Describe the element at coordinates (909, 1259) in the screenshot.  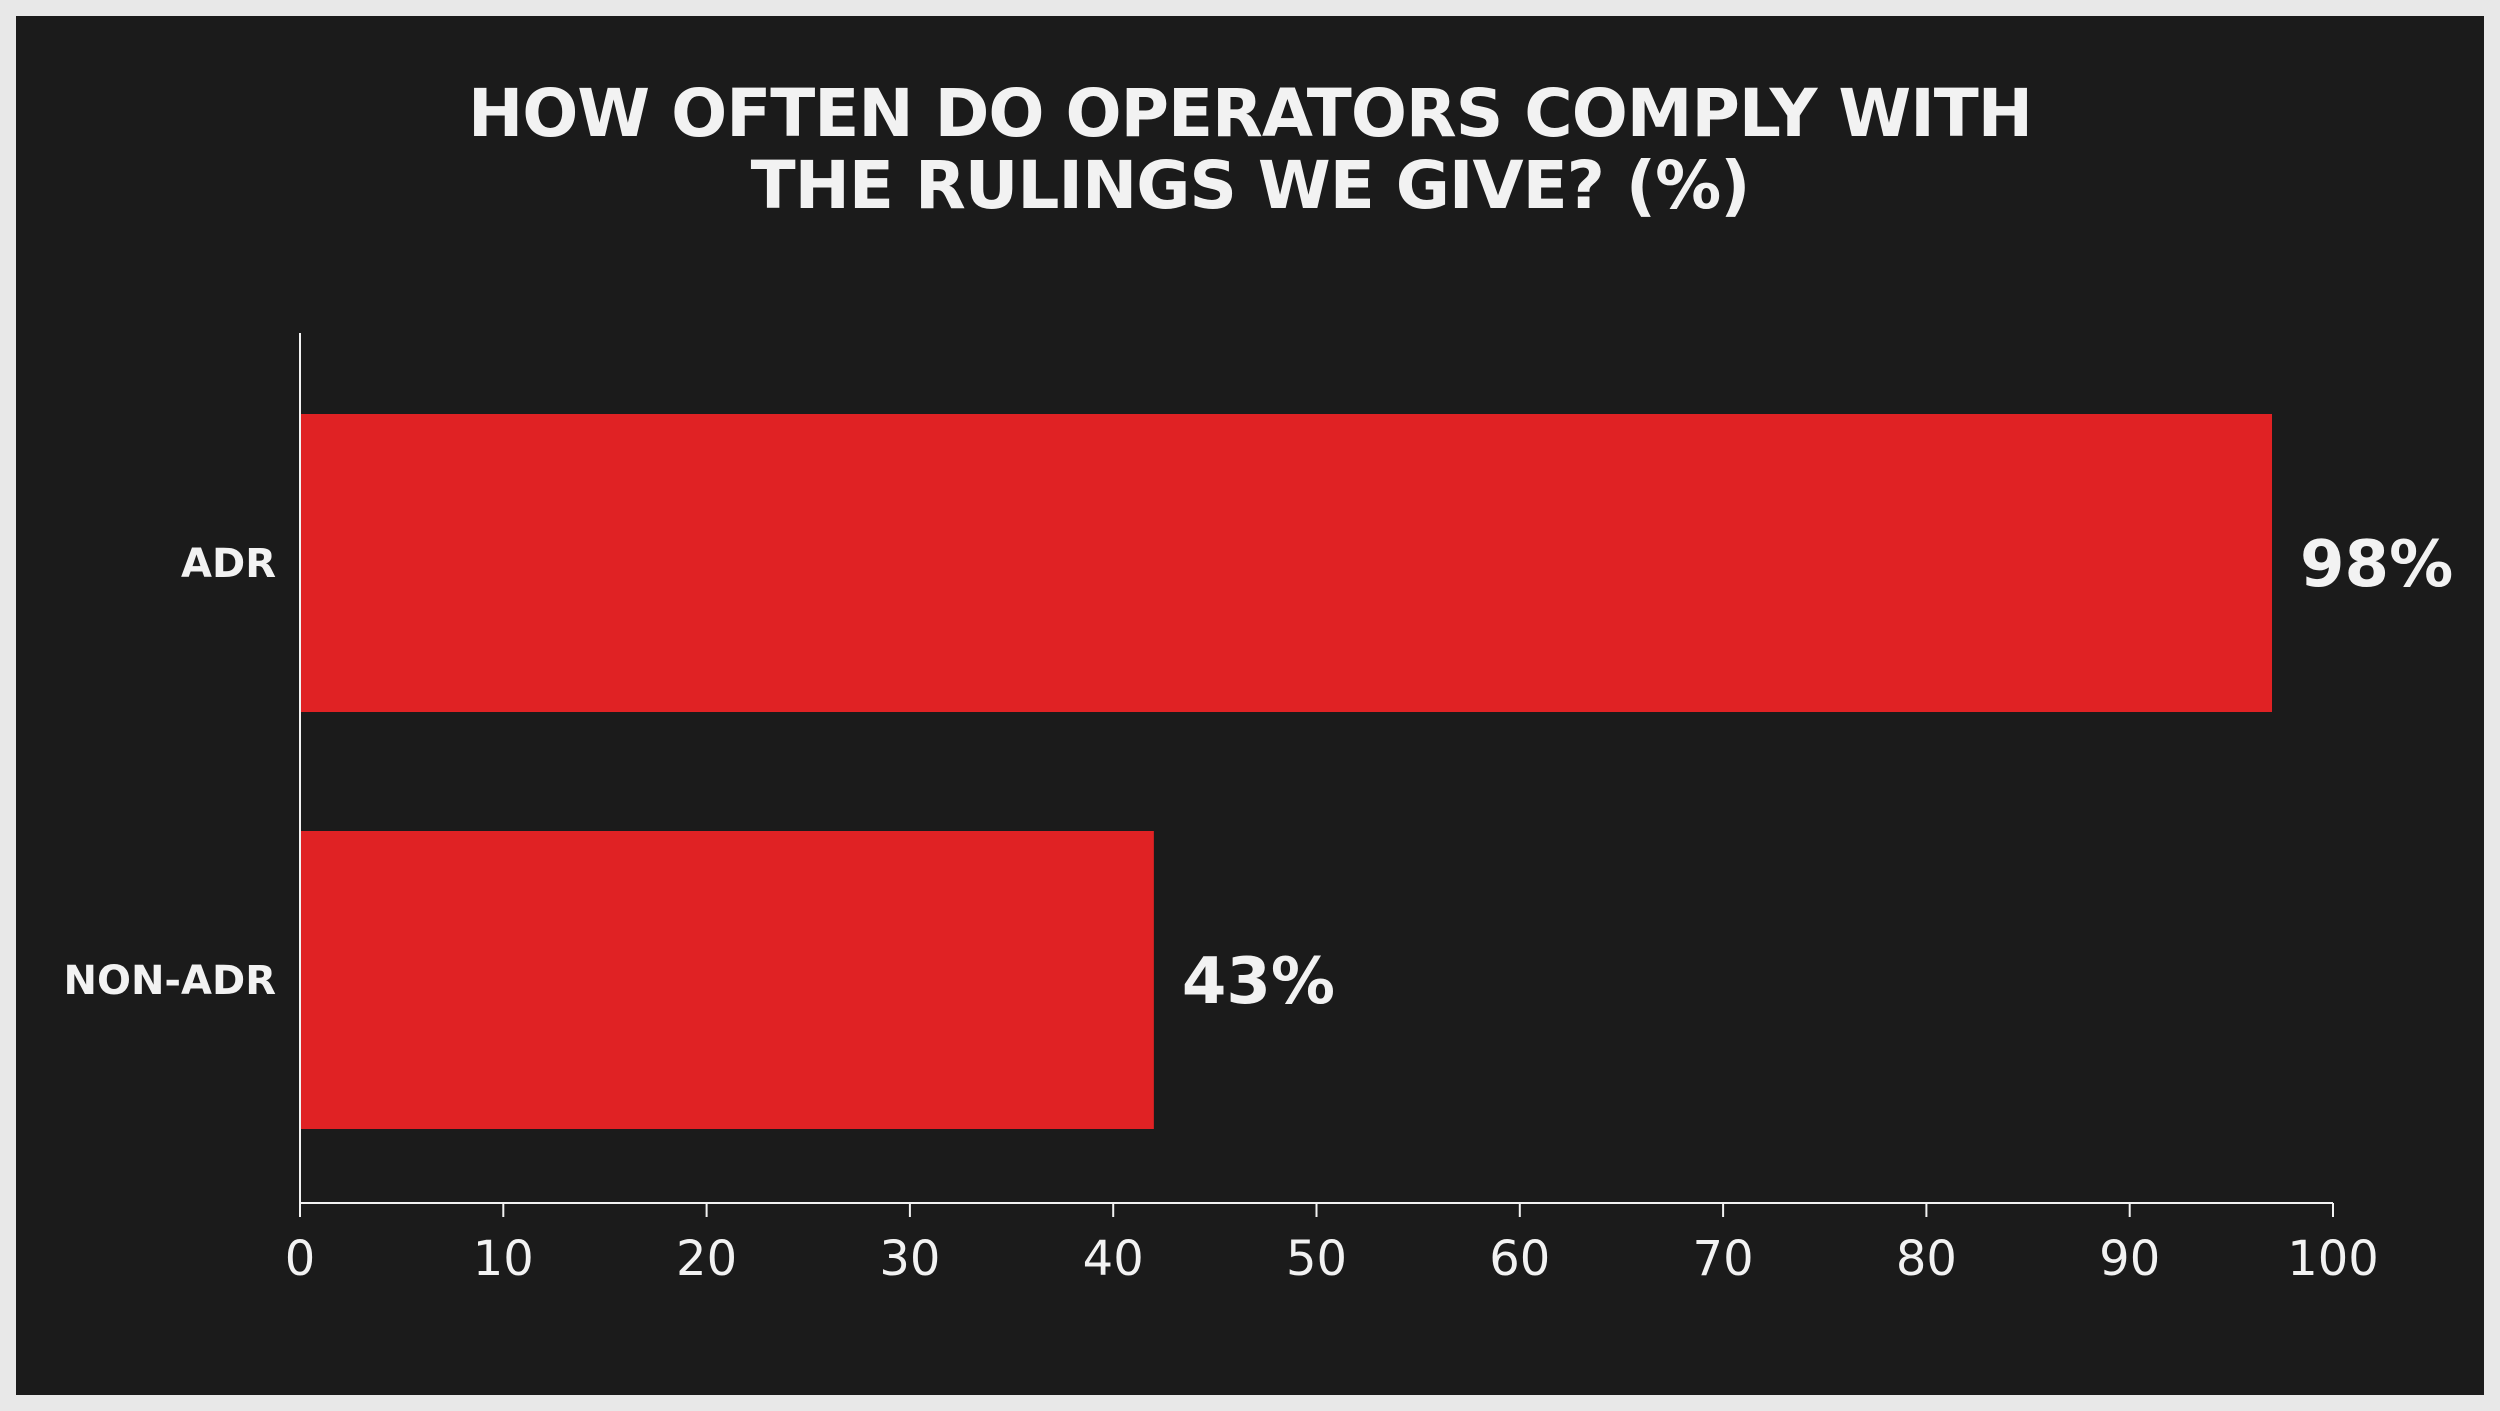
I see `x-tick-label-30: 30` at that location.